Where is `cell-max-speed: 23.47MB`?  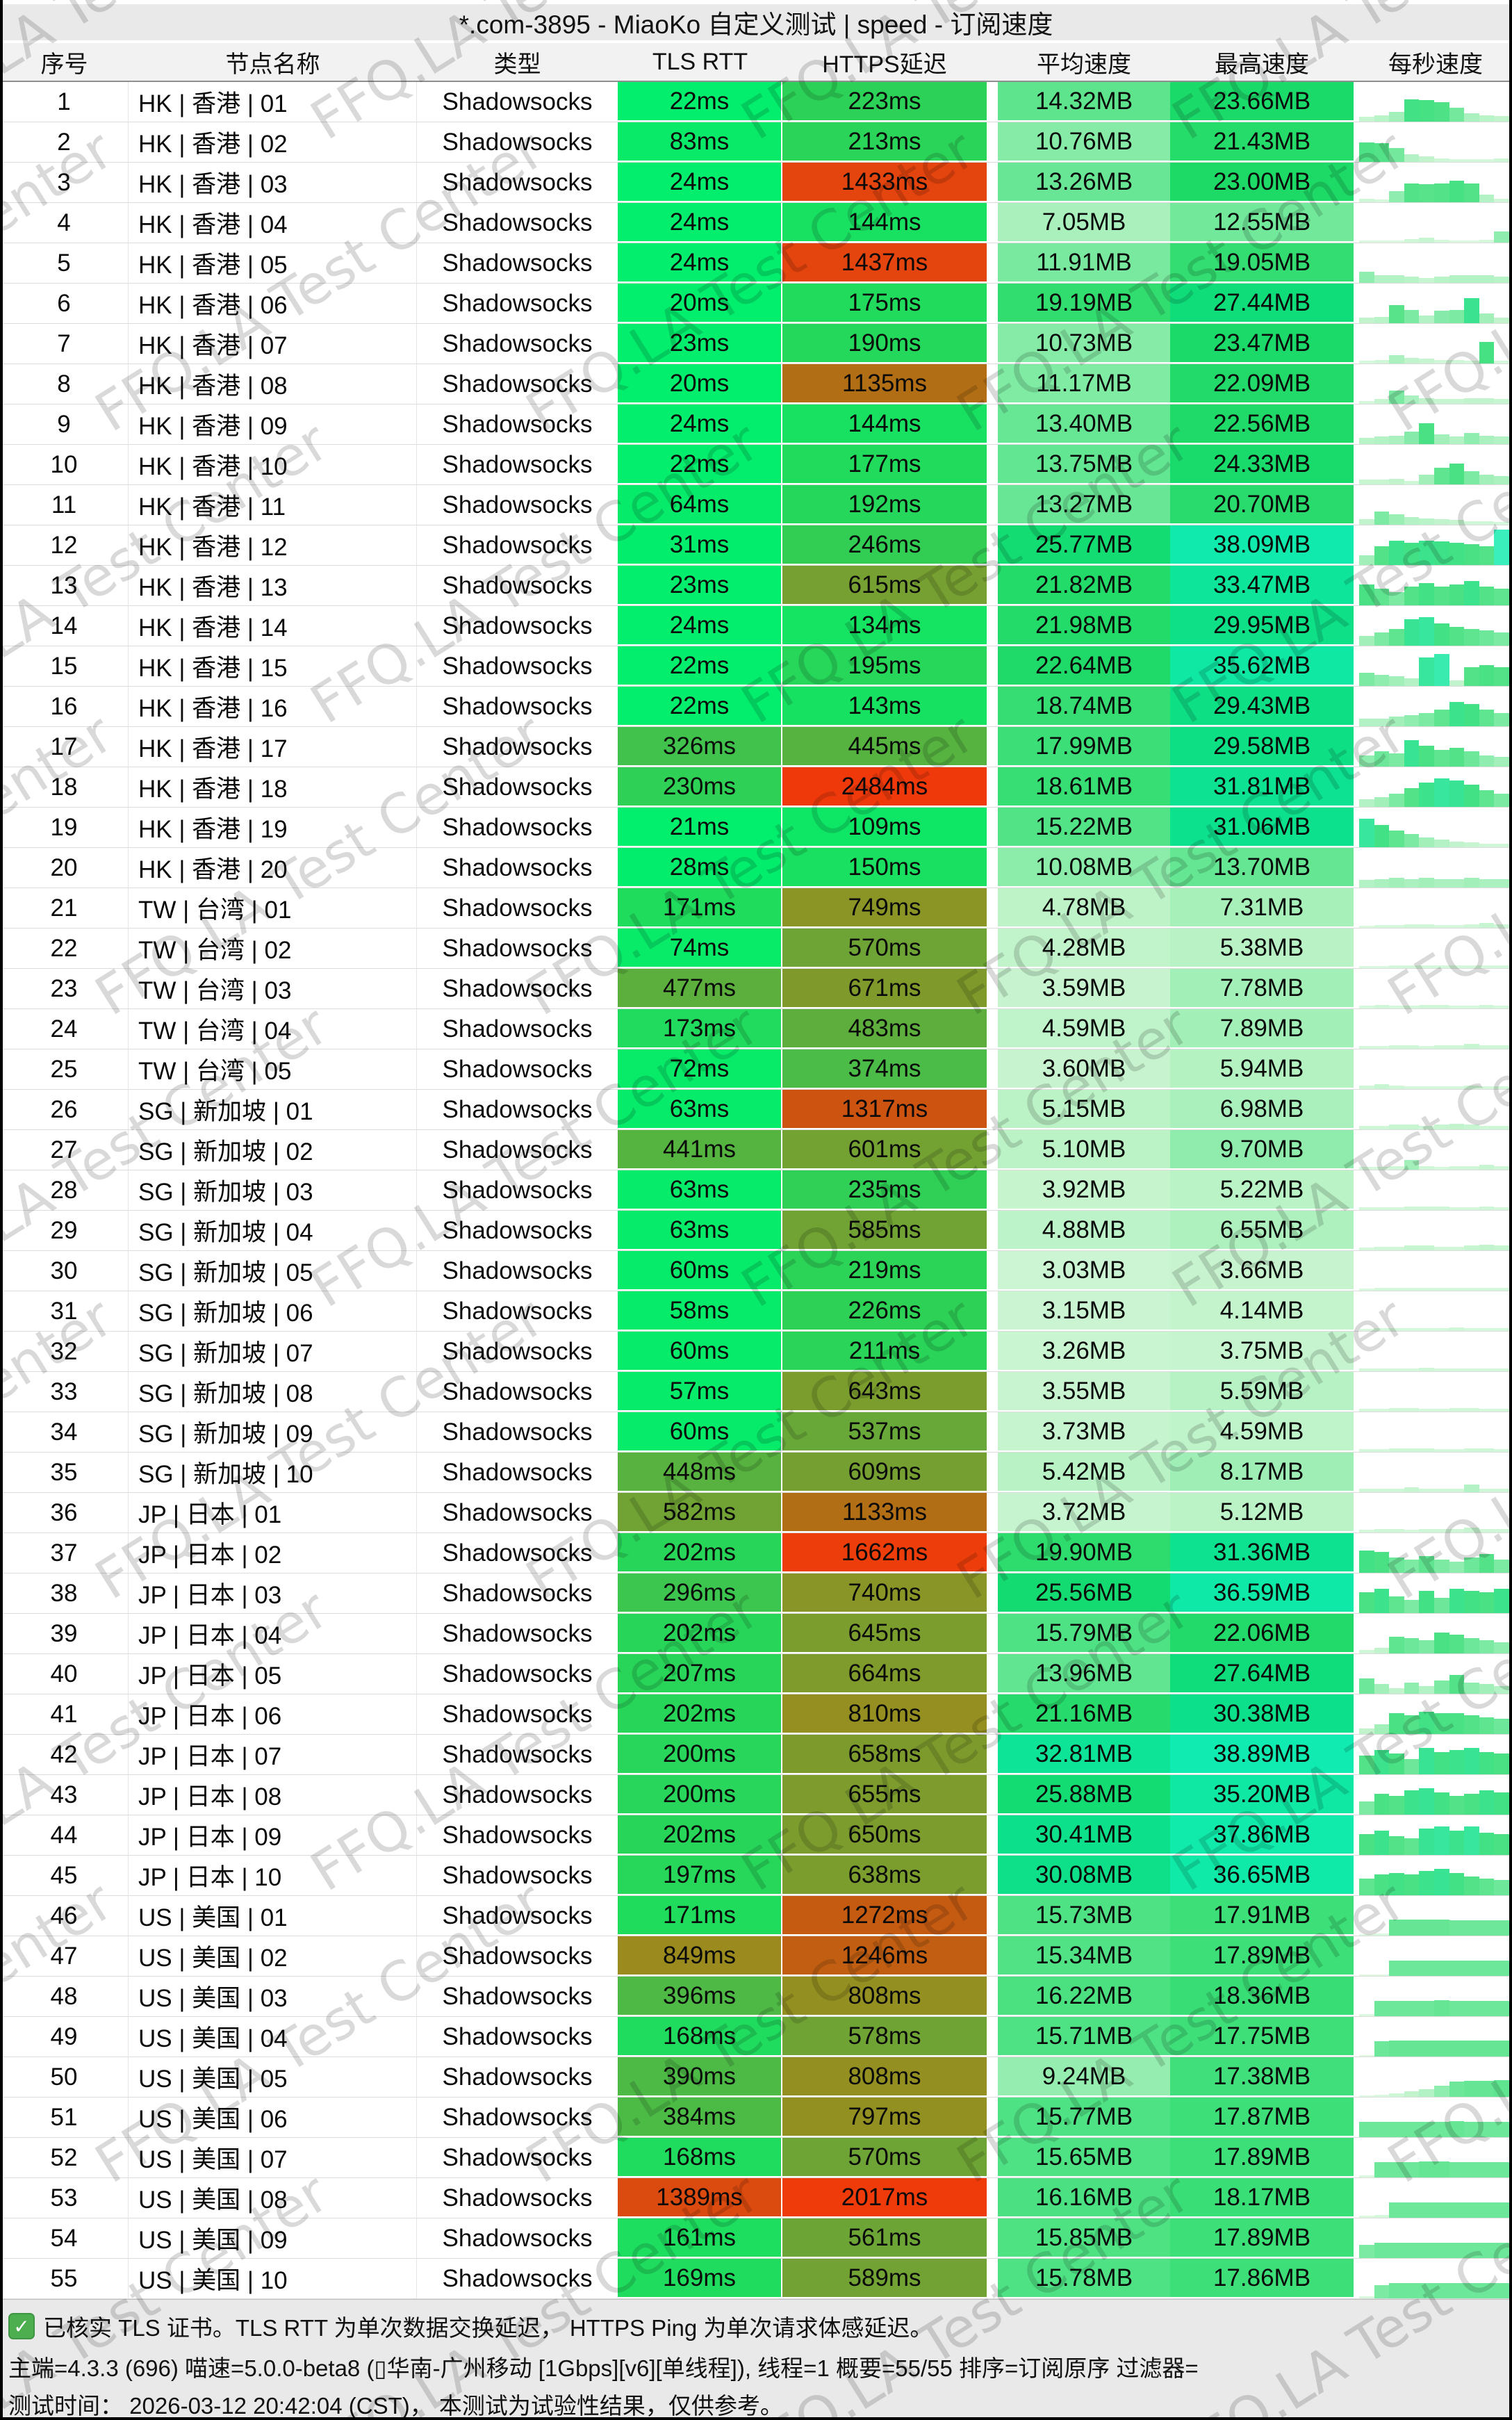 cell-max-speed: 23.47MB is located at coordinates (1262, 343).